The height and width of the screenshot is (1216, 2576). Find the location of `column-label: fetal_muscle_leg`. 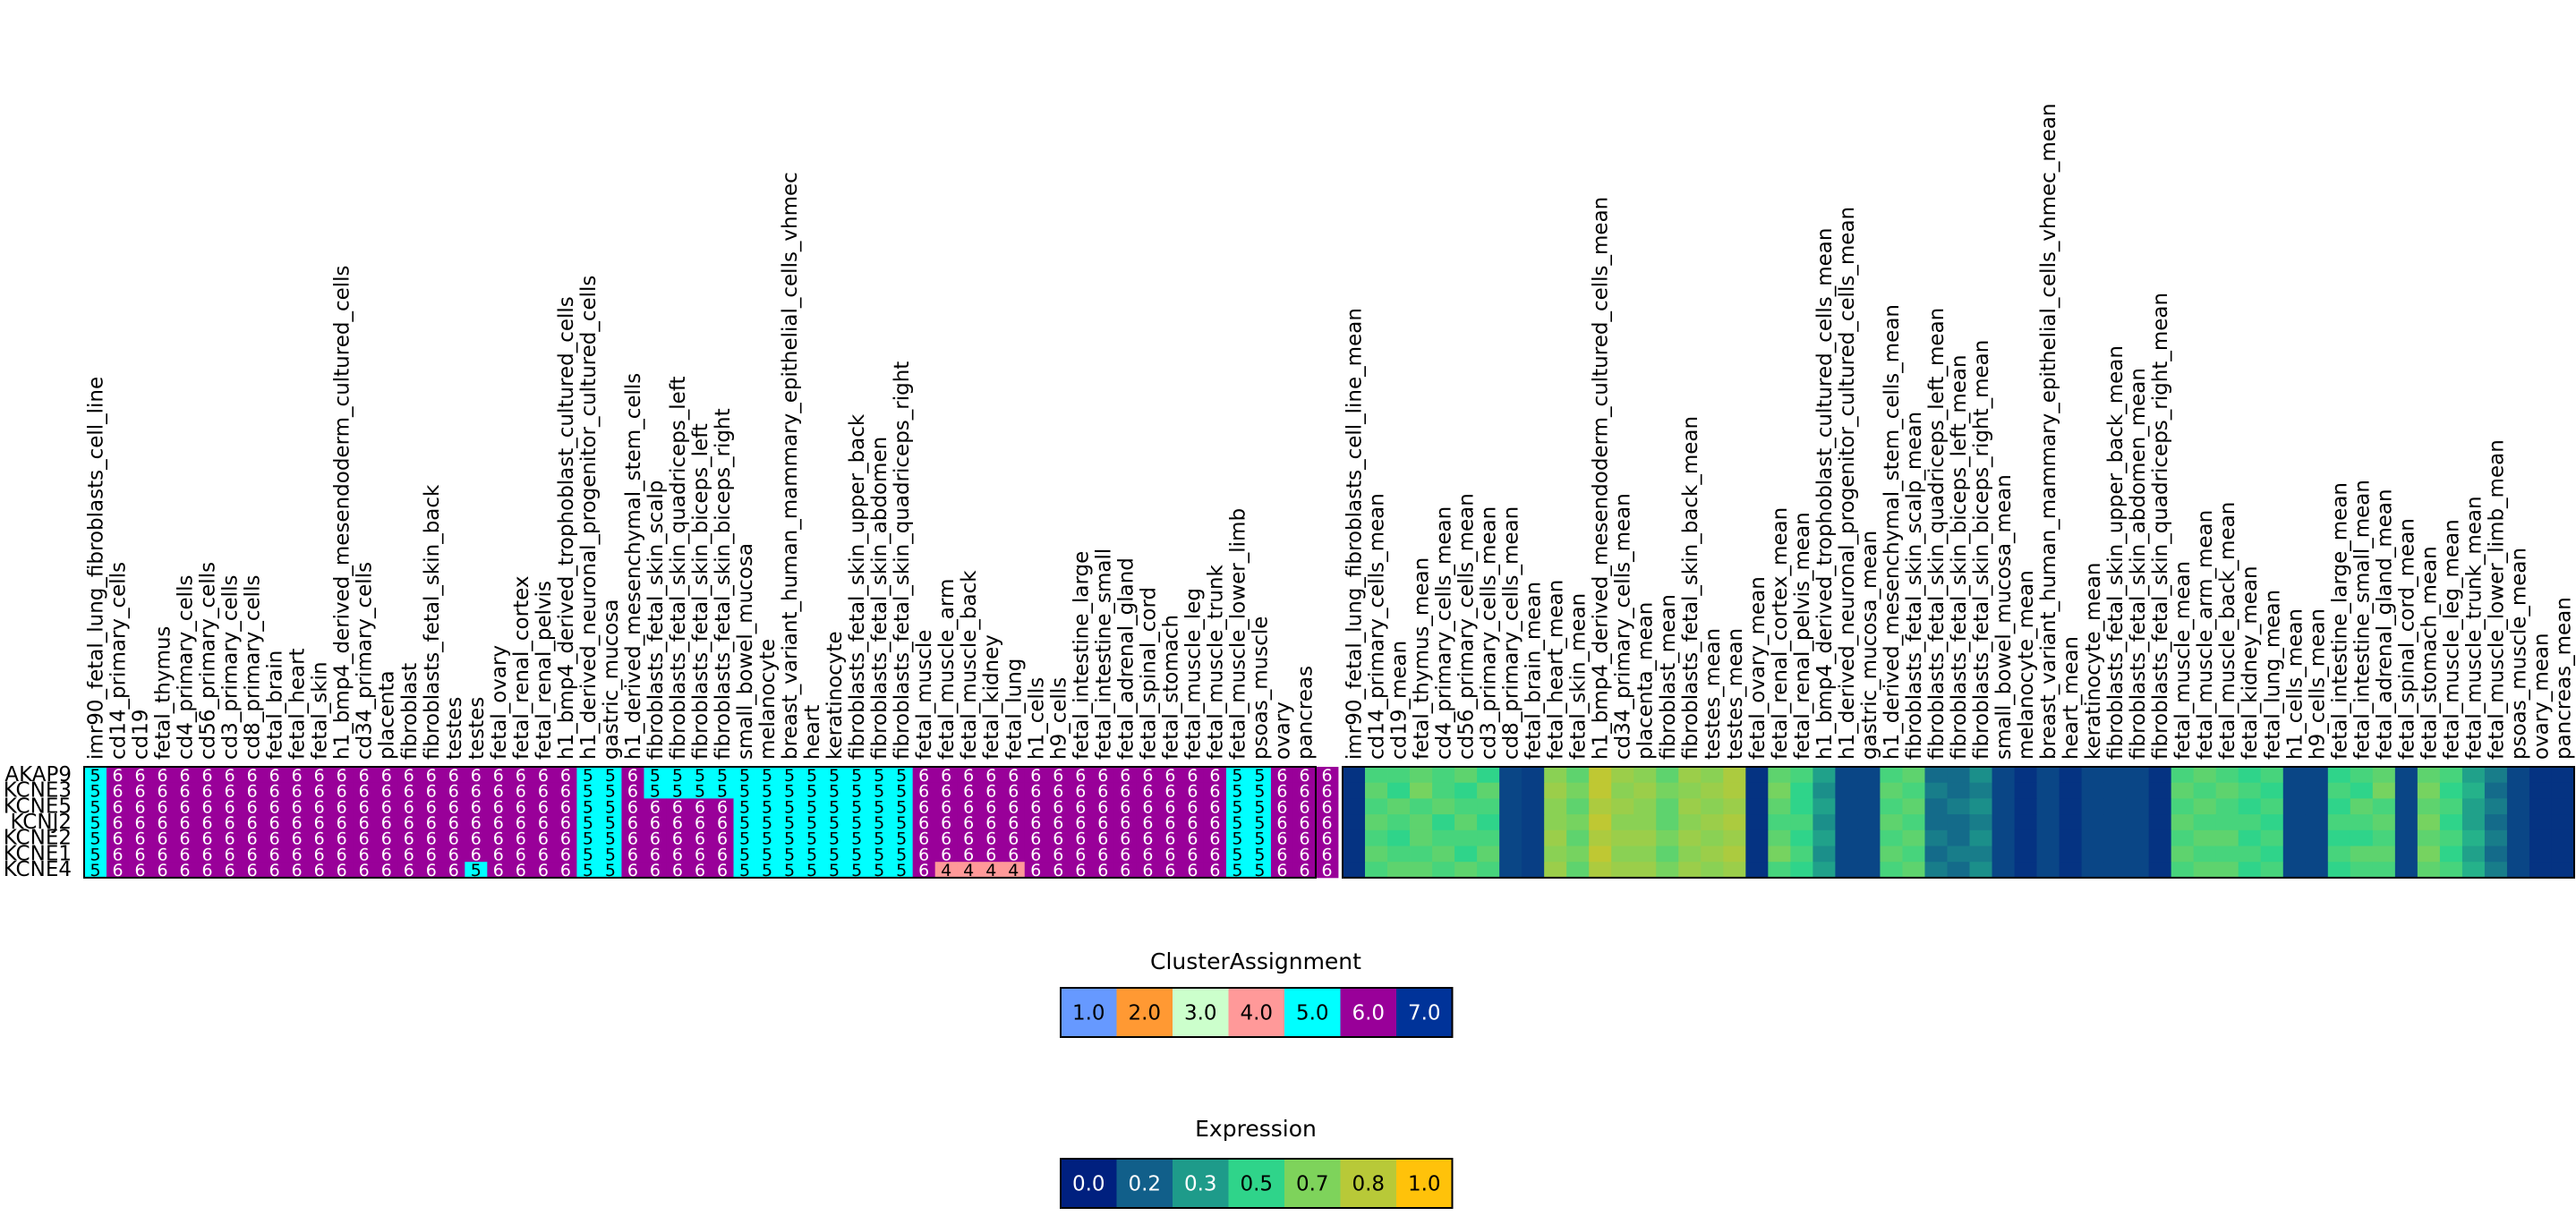

column-label: fetal_muscle_leg is located at coordinates (1193, 674).